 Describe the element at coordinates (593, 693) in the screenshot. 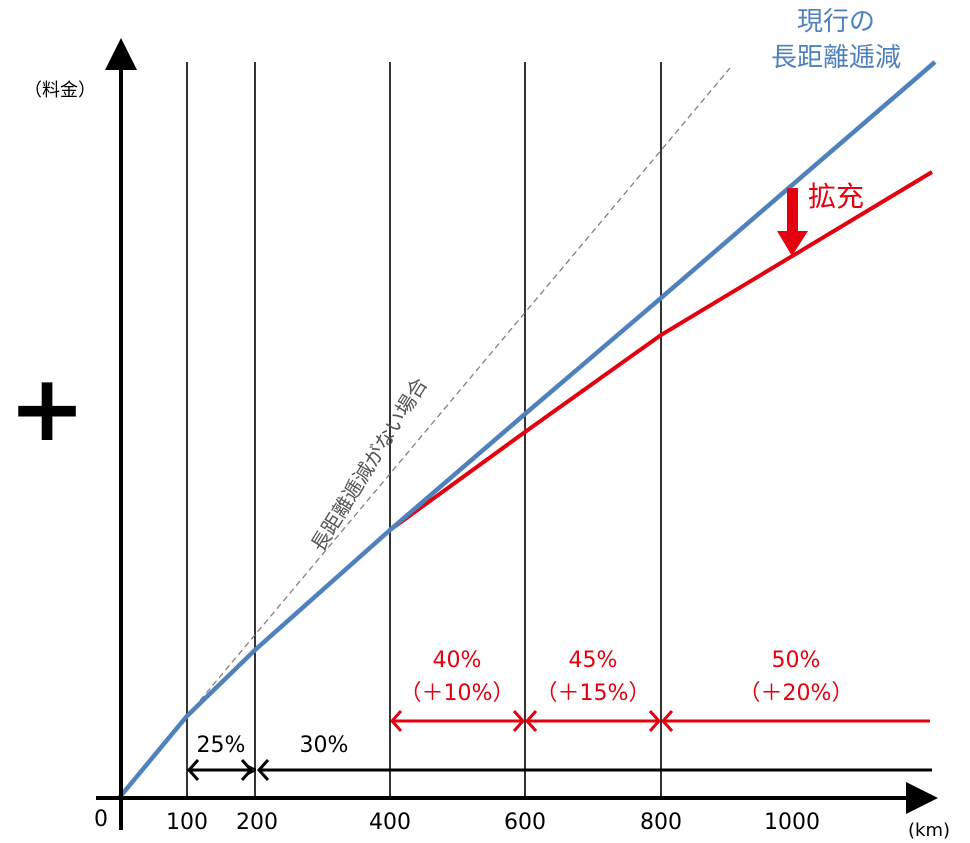

I see `red-delta-600-800: （＋15%）` at that location.